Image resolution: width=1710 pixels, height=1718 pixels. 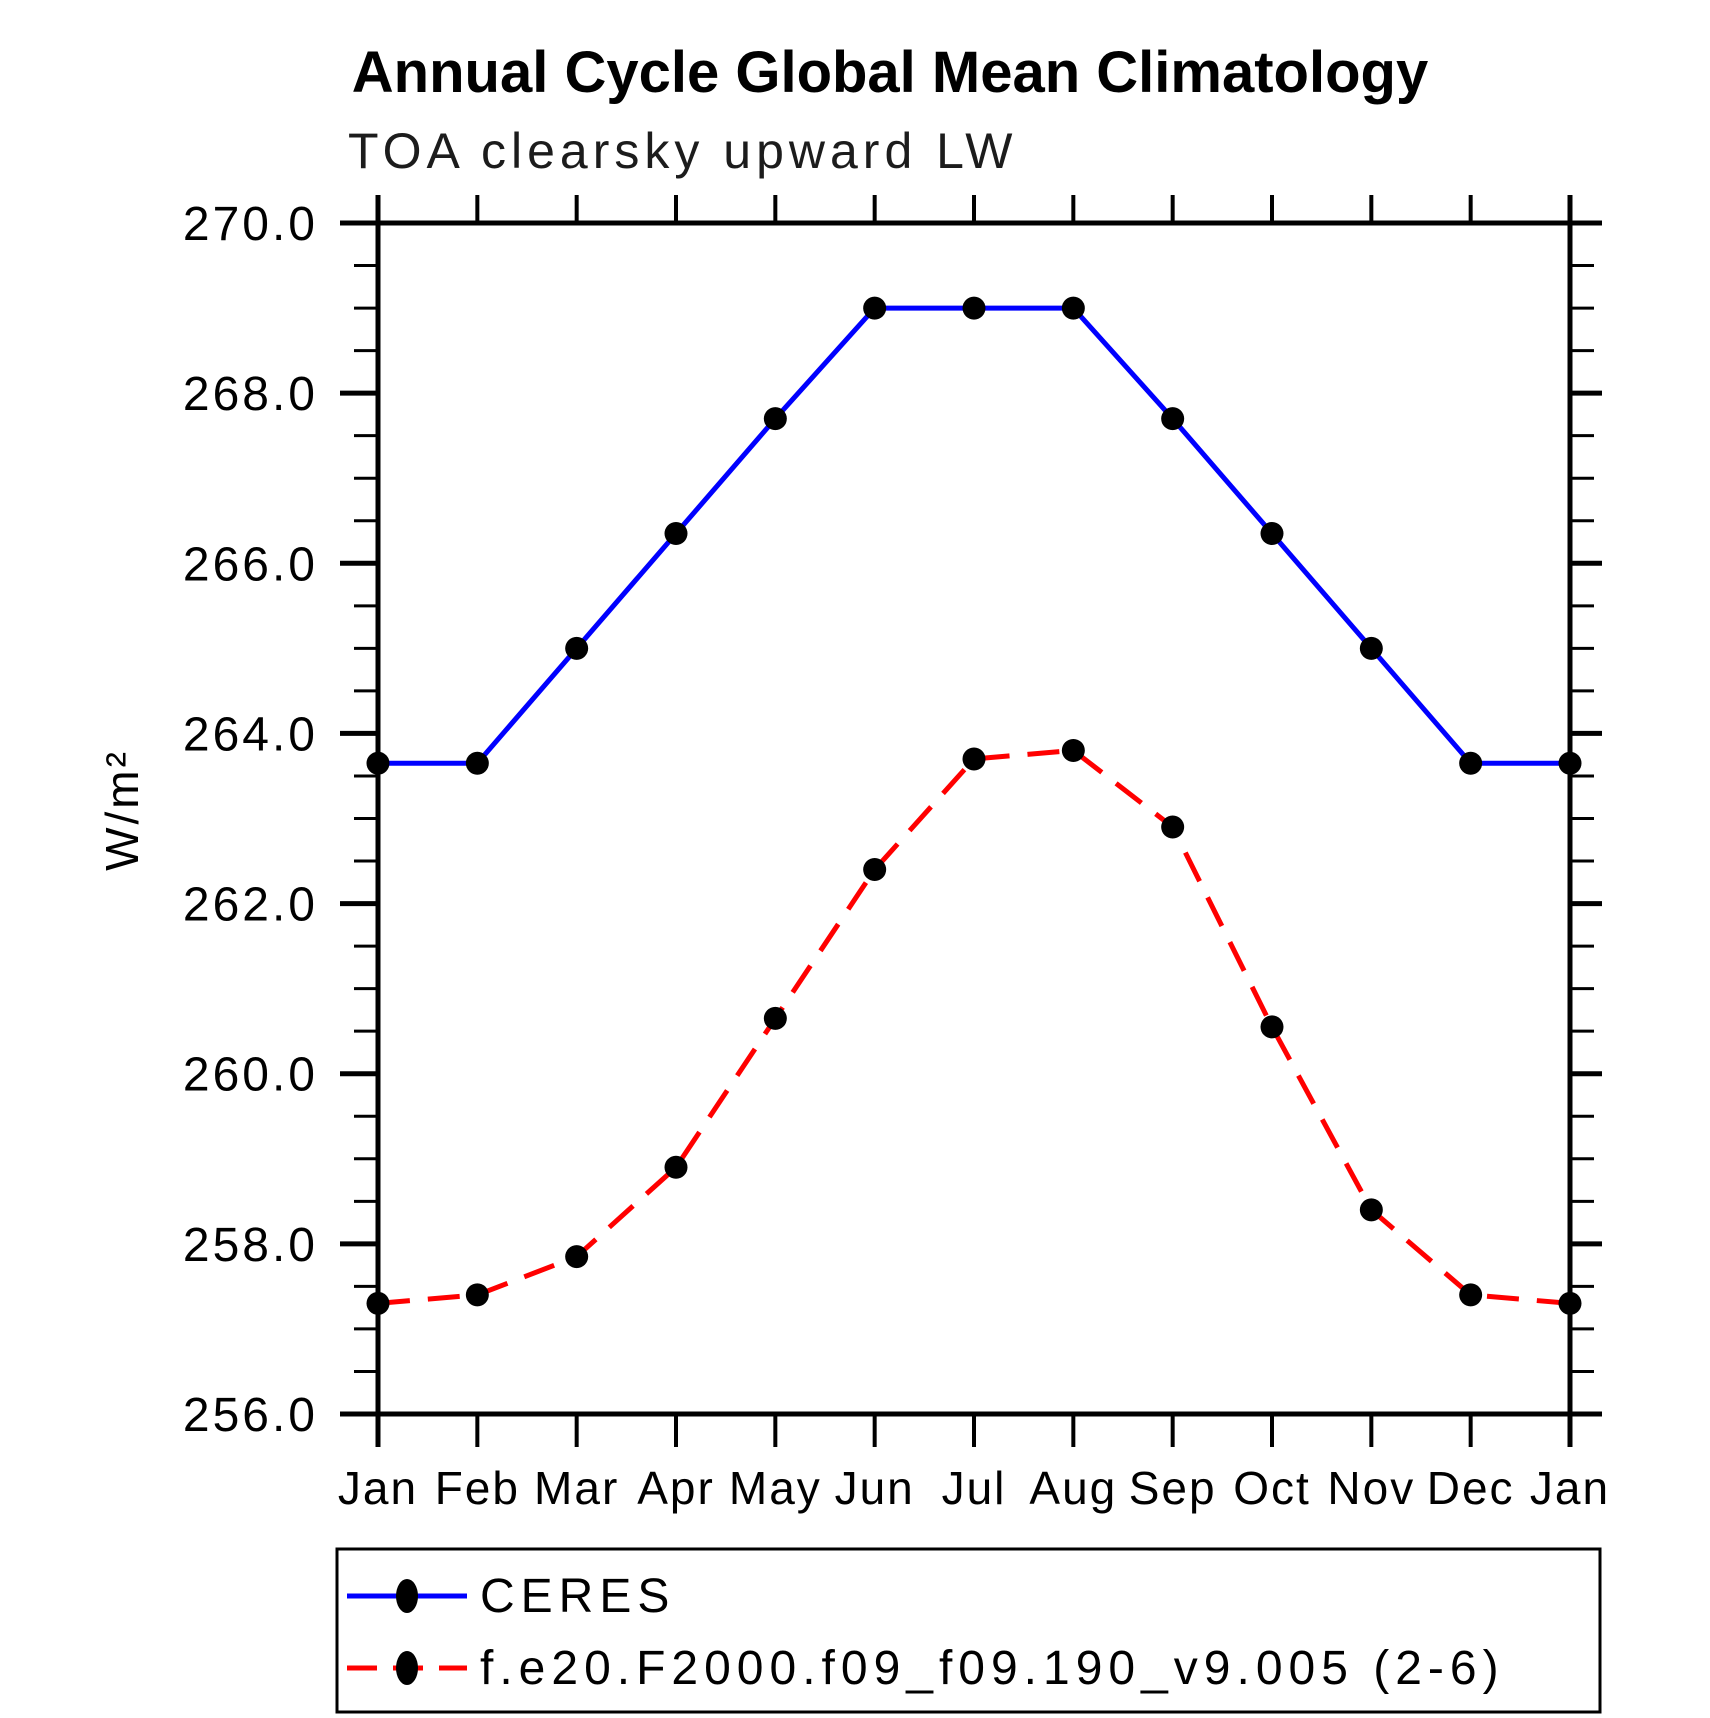 I want to click on x-tick-label: Dec, so click(x=1471, y=1488).